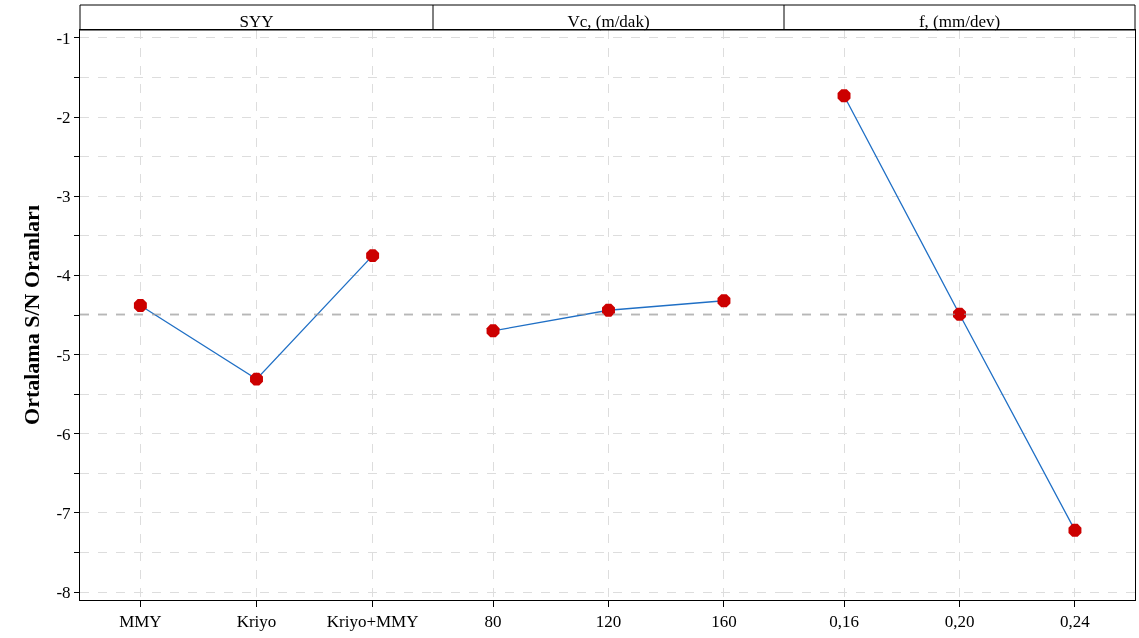 The width and height of the screenshot is (1139, 638). I want to click on y-tick-label: -3, so click(63, 197).